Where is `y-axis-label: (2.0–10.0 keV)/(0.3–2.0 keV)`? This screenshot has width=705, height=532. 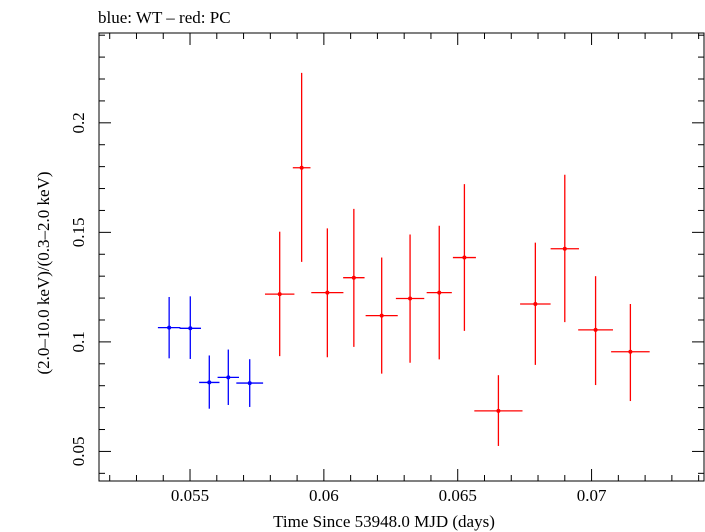
y-axis-label: (2.0–10.0 keV)/(0.3–2.0 keV) is located at coordinates (43, 272).